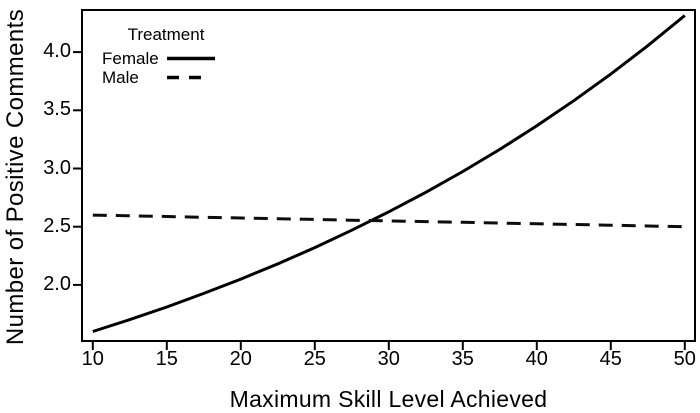 The height and width of the screenshot is (413, 700). I want to click on legend-item-male: Male, so click(166, 77).